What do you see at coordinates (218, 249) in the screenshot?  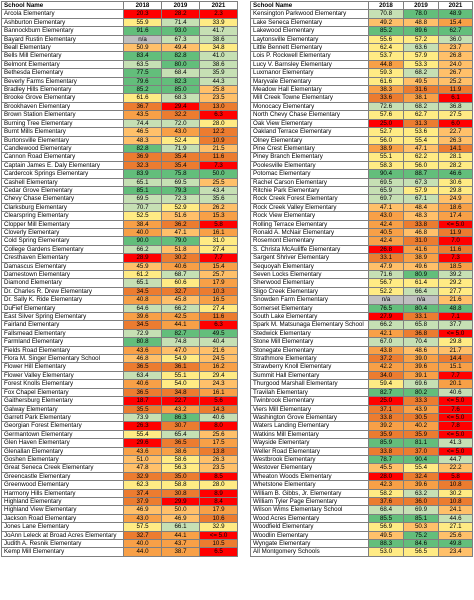 I see `value-2021-cell: 27.4` at bounding box center [218, 249].